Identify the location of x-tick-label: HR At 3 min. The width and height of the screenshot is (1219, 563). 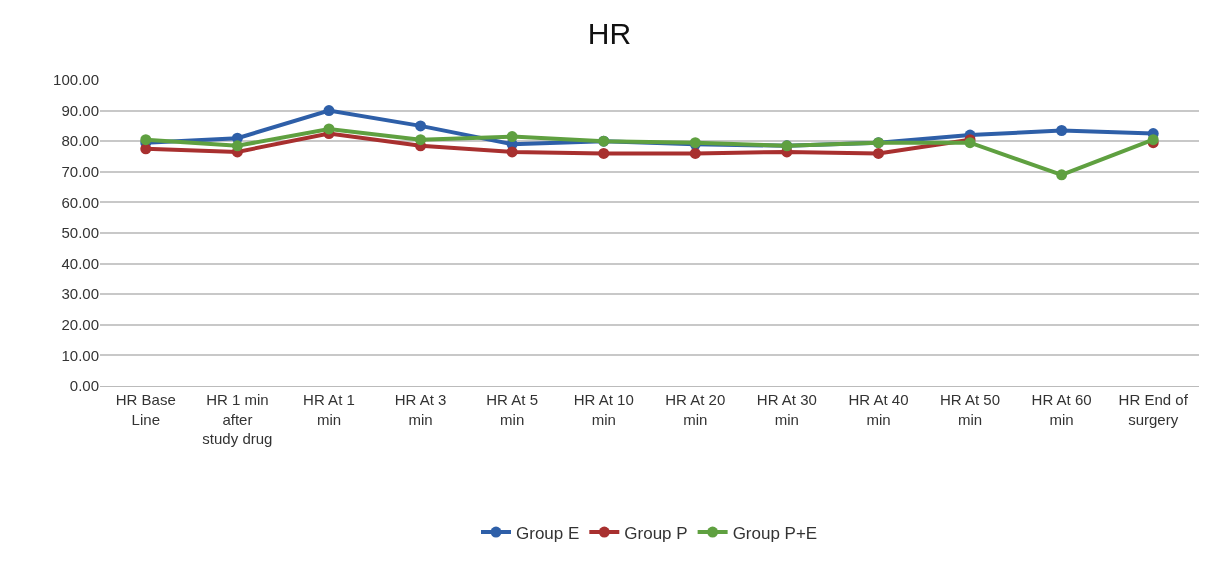
(420, 409).